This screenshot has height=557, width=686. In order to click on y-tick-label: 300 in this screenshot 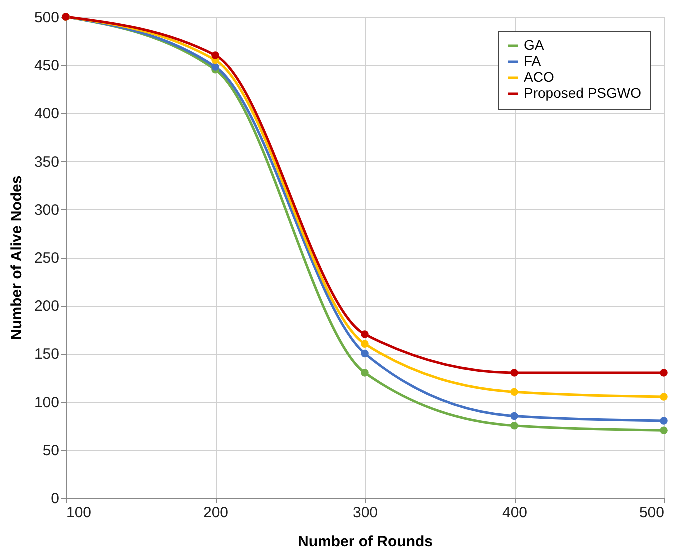, I will do `click(47, 210)`.